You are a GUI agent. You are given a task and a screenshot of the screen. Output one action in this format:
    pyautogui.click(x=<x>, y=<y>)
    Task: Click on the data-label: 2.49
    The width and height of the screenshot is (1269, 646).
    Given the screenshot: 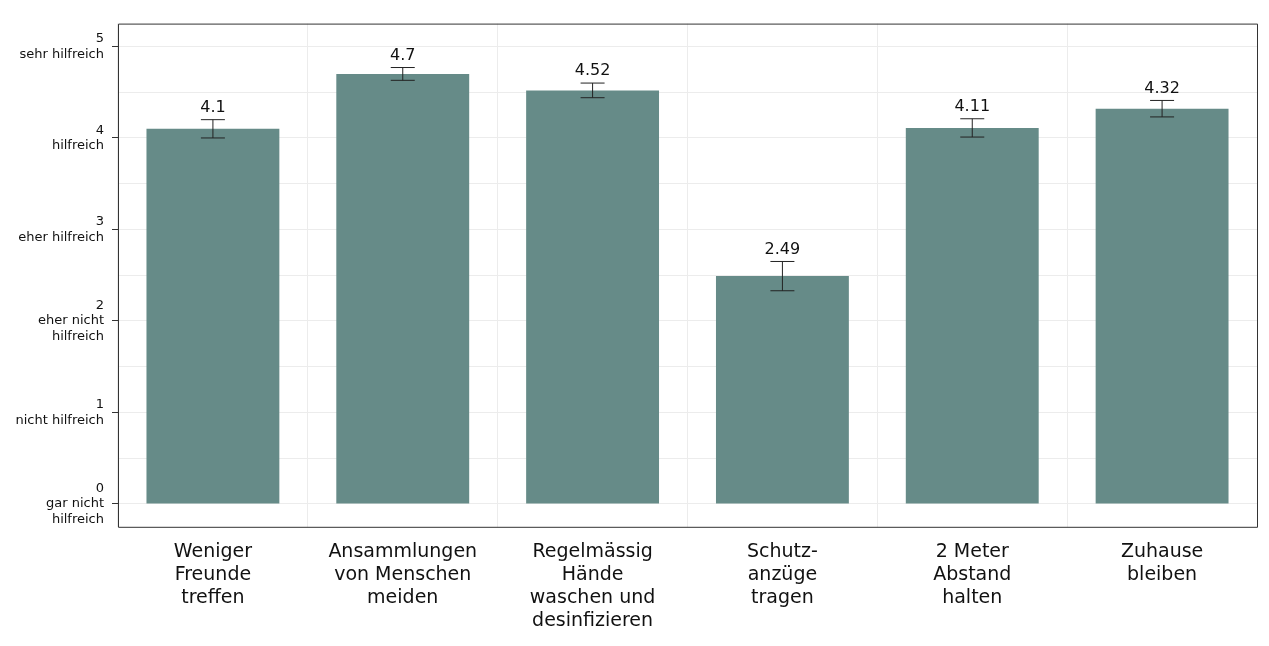 What is the action you would take?
    pyautogui.click(x=782, y=248)
    